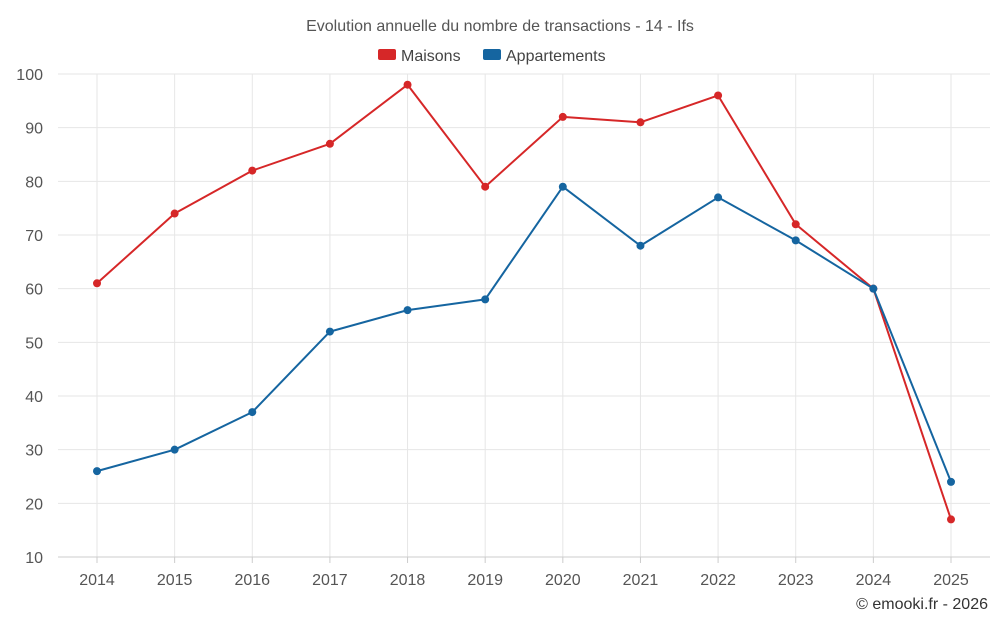 This screenshot has width=1000, height=625. Describe the element at coordinates (34, 236) in the screenshot. I see `y-tick-label: 70` at that location.